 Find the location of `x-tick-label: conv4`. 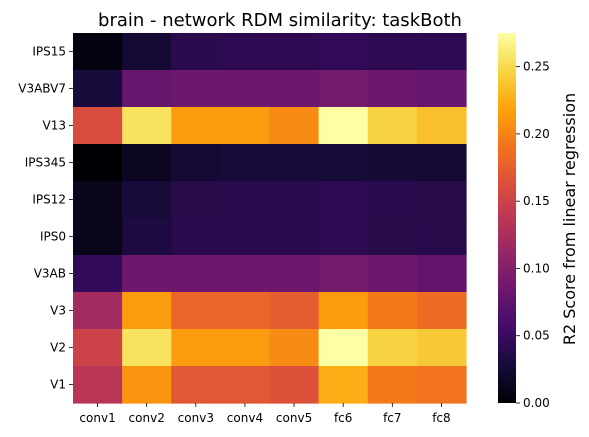

x-tick-label: conv4 is located at coordinates (245, 418).